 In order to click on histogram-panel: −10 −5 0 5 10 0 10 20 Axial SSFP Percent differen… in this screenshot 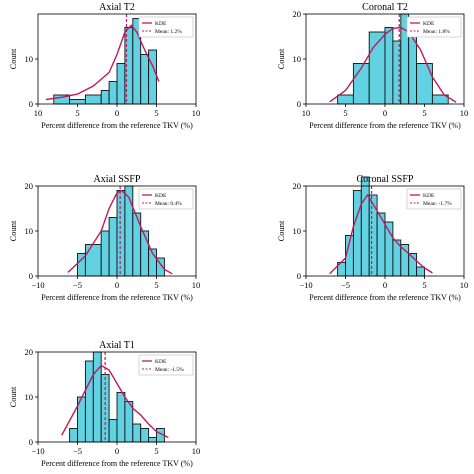, I will do `click(104, 238)`.